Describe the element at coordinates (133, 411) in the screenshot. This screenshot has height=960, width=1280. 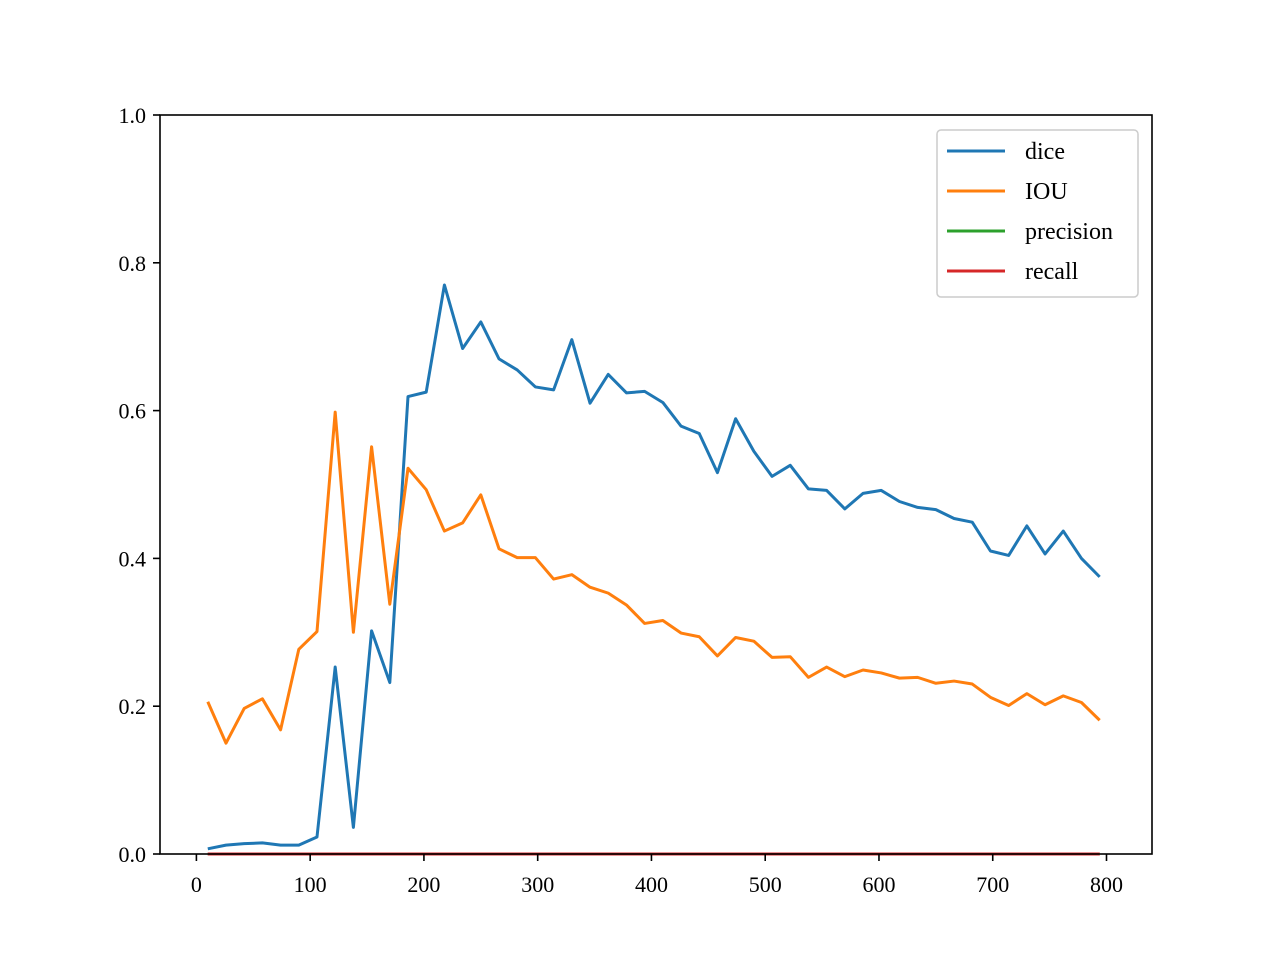
I see `y-tick-label: 0.6` at that location.